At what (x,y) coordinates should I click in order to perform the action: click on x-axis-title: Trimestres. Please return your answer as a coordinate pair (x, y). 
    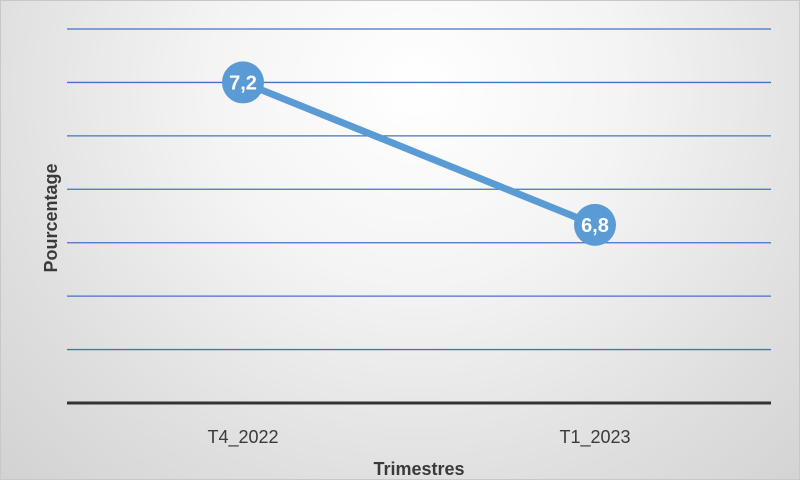
    Looking at the image, I should click on (418, 469).